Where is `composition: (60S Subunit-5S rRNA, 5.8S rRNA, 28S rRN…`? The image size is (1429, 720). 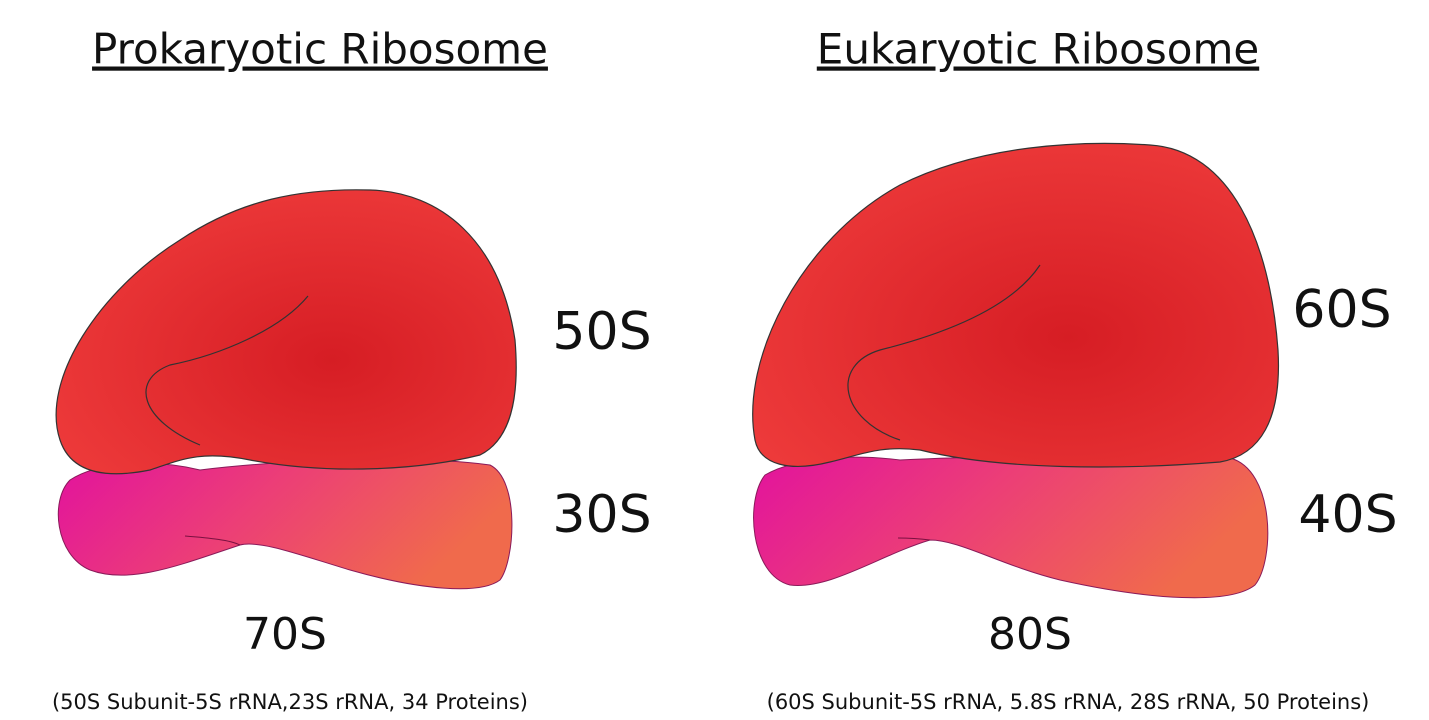
composition: (60S Subunit-5S rRNA, 5.8S rRNA, 28S rRN… is located at coordinates (1068, 702).